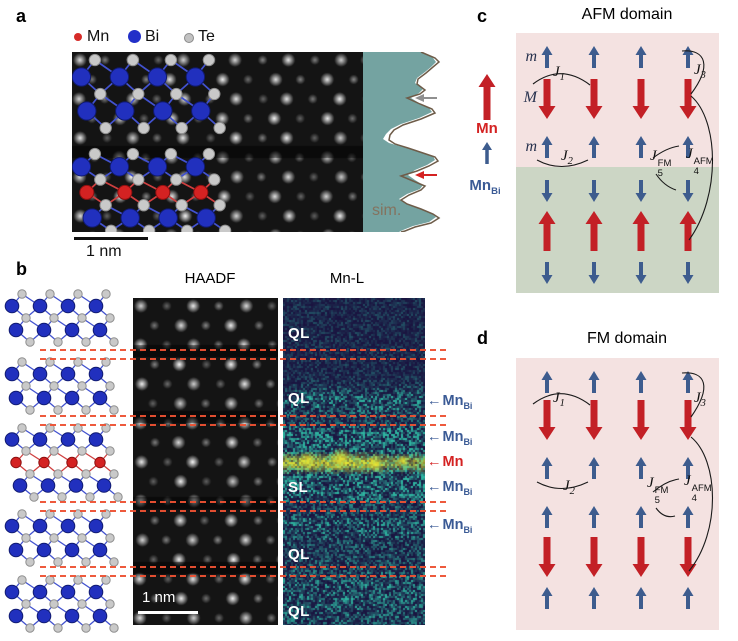 Image resolution: width=738 pixels, height=641 pixels. Describe the element at coordinates (354, 461) in the screenshot. I see `mn-l-eels-map` at that location.